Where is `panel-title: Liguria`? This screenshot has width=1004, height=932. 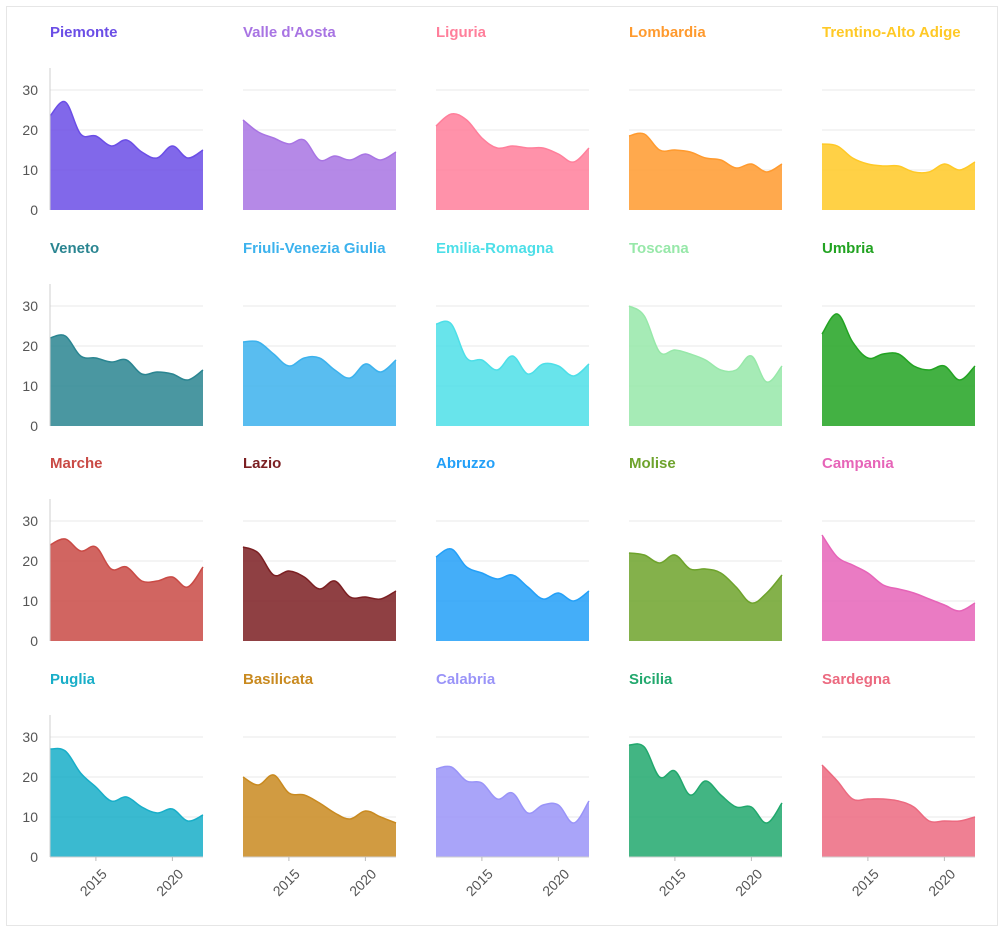 panel-title: Liguria is located at coordinates (461, 32).